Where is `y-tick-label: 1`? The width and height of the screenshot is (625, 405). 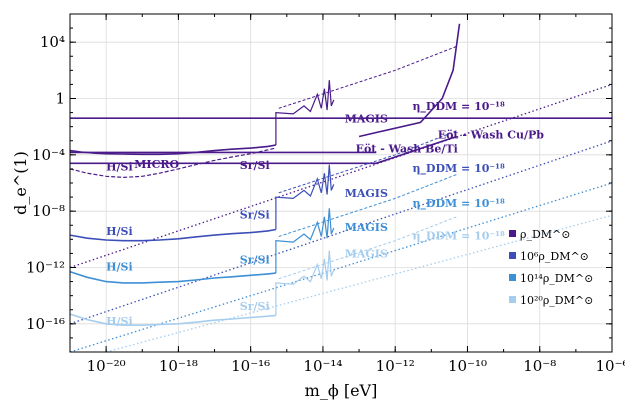 y-tick-label: 1 is located at coordinates (60, 99).